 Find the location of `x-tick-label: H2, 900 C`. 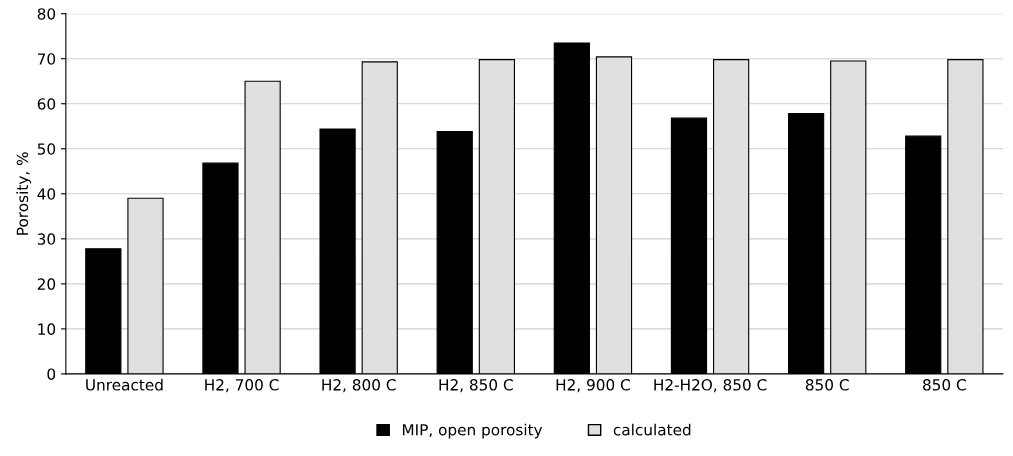

x-tick-label: H2, 900 C is located at coordinates (593, 386).